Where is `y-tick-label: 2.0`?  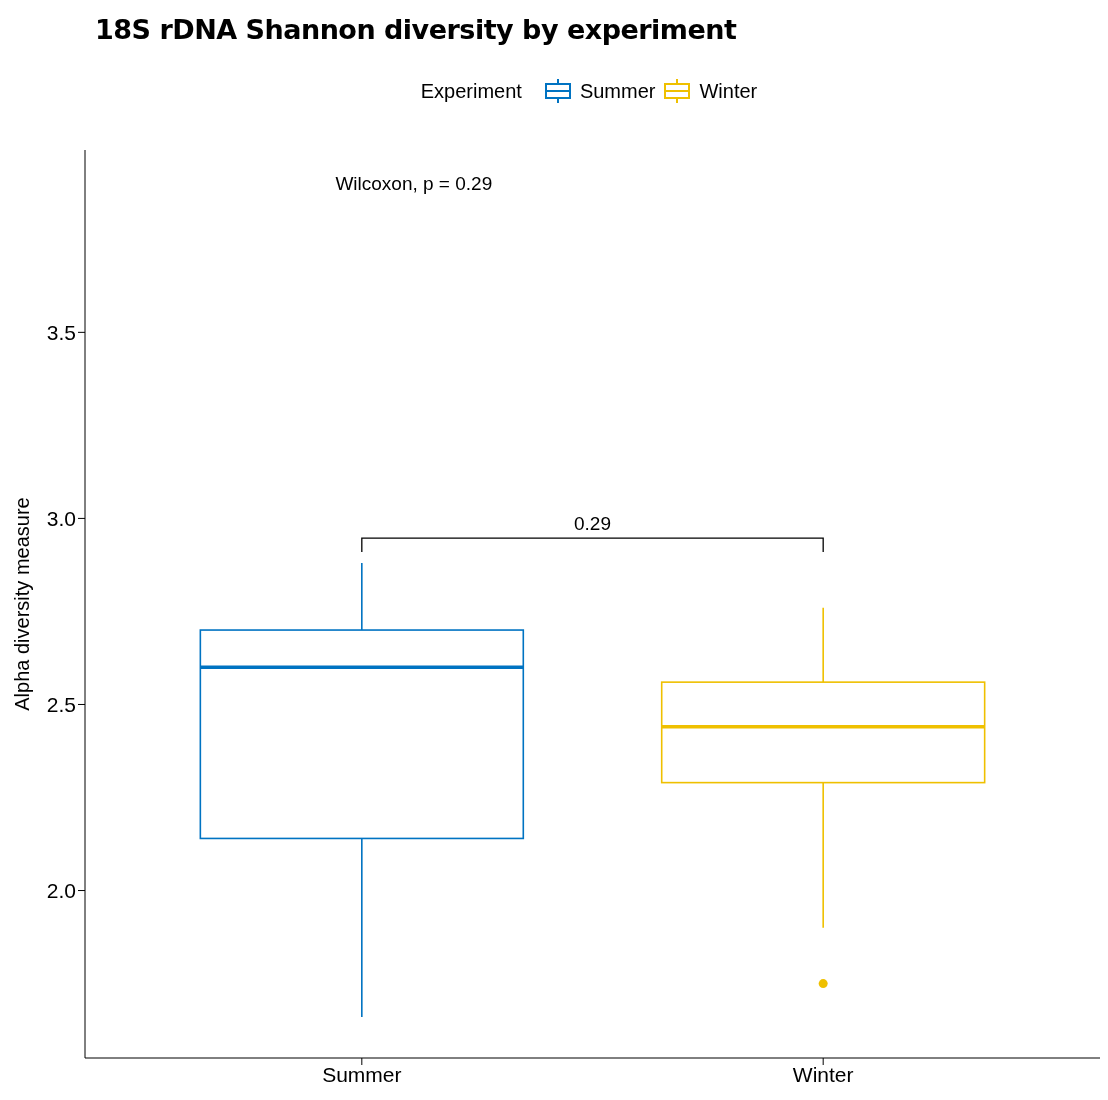
y-tick-label: 2.0 is located at coordinates (61, 890).